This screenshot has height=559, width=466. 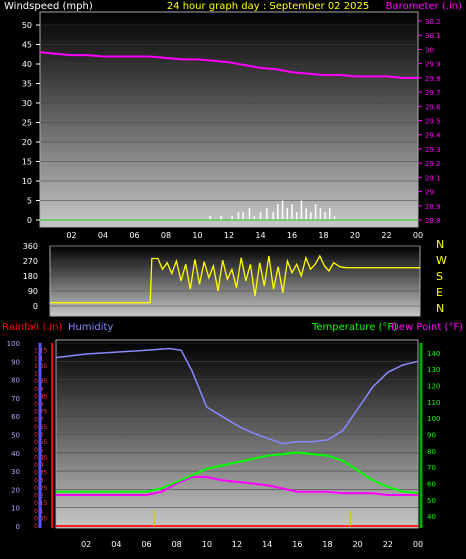 I want to click on windspeed-tick-label: 50, so click(x=27, y=25).